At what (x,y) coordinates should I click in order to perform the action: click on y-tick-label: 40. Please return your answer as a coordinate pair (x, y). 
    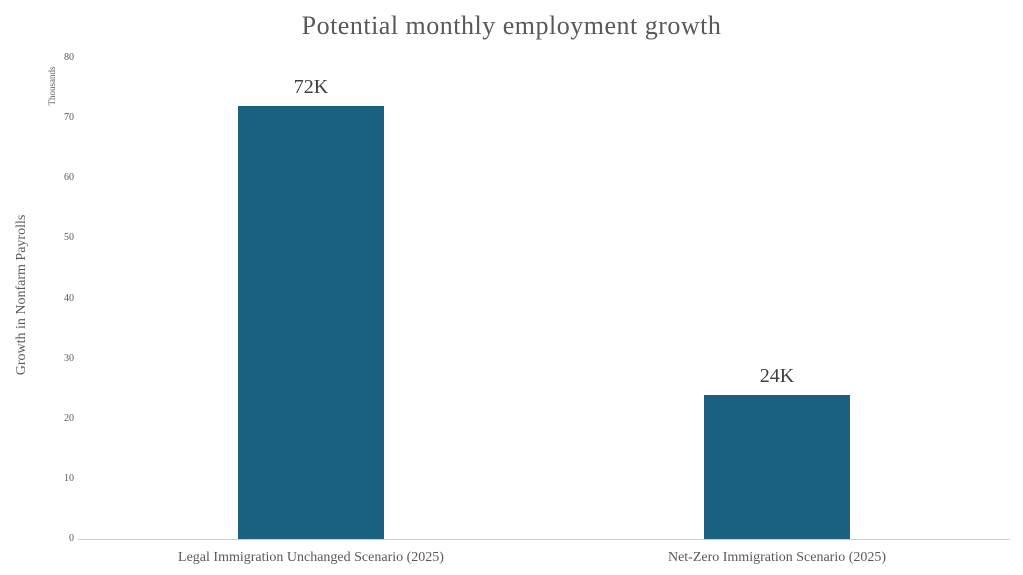
    Looking at the image, I should click on (69, 298).